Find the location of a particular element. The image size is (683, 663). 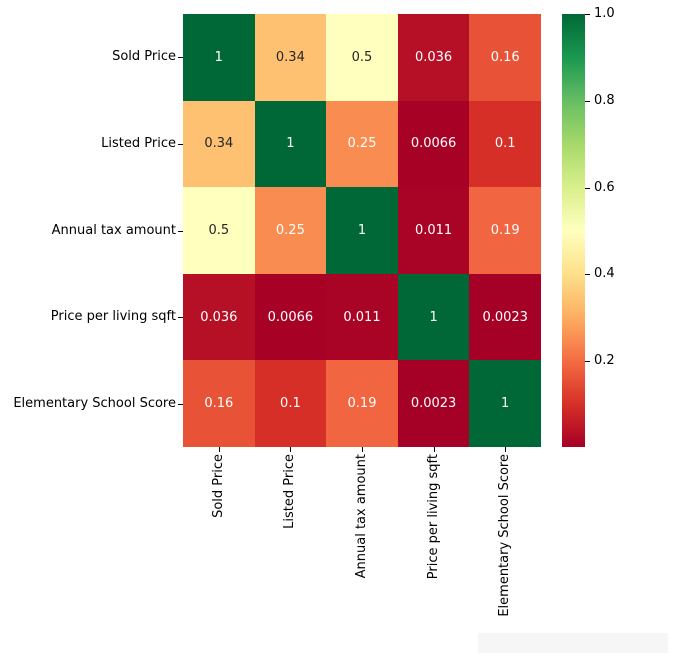

colorbar-tick-label: 0.8 is located at coordinates (604, 100).